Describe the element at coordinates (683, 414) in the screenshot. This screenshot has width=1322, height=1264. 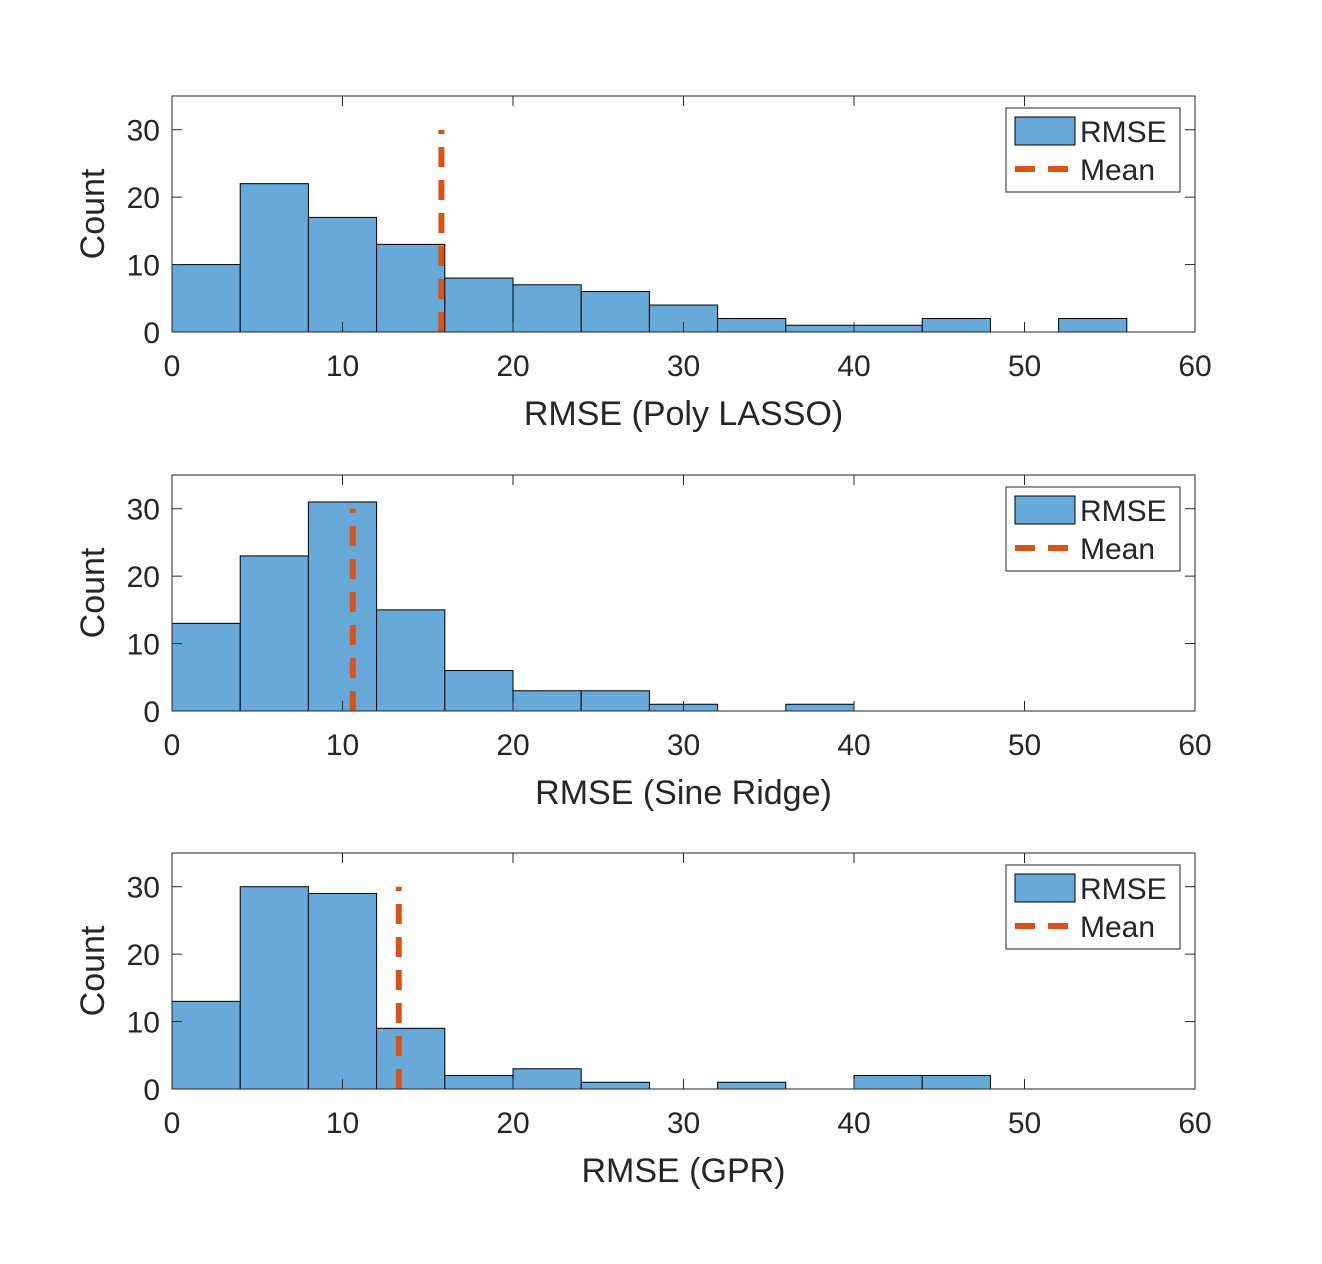
I see `x-axis-label: RMSE (Poly LASSO)` at that location.